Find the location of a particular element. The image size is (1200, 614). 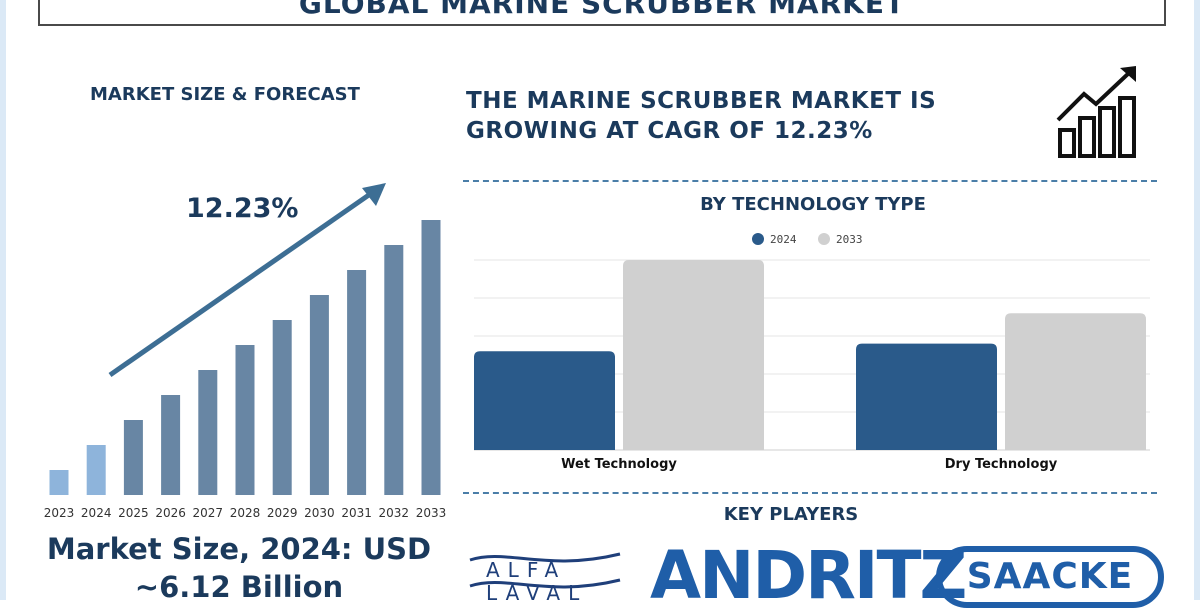

growth-bar-2026 is located at coordinates (171, 445).